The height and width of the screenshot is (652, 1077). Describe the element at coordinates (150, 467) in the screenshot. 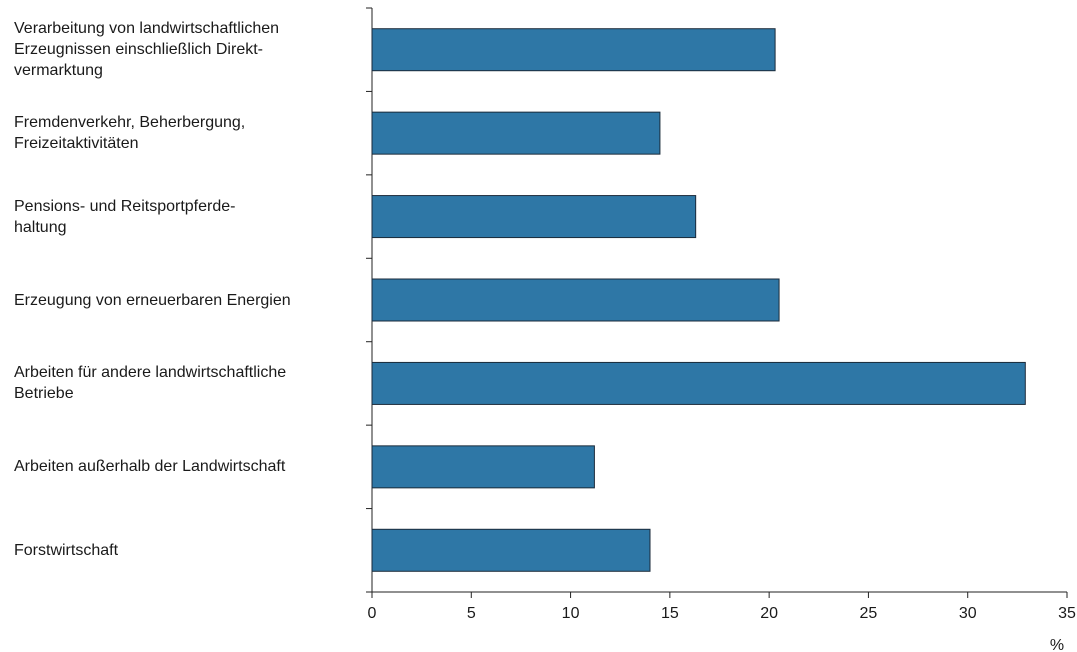

I see `category-label: Arbeiten außerhalb der Landwirtschaft` at that location.